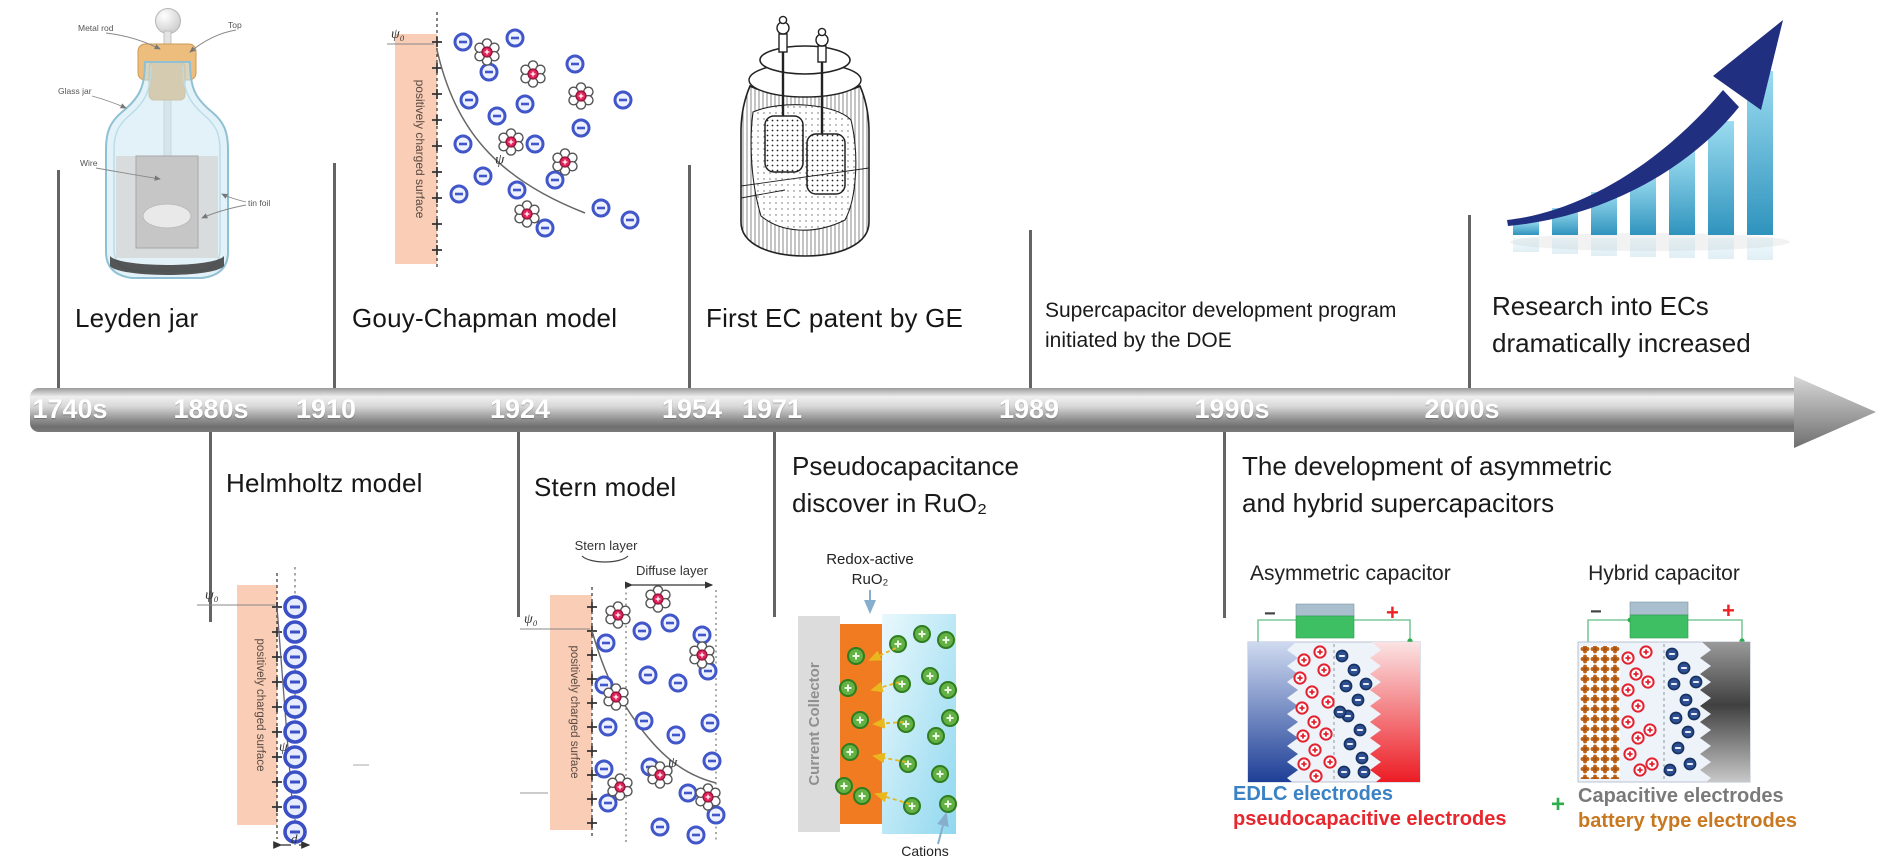 The image size is (1884, 864). I want to click on asymmetric-capacitor-title: Asymmetric capacitor, so click(1350, 573).